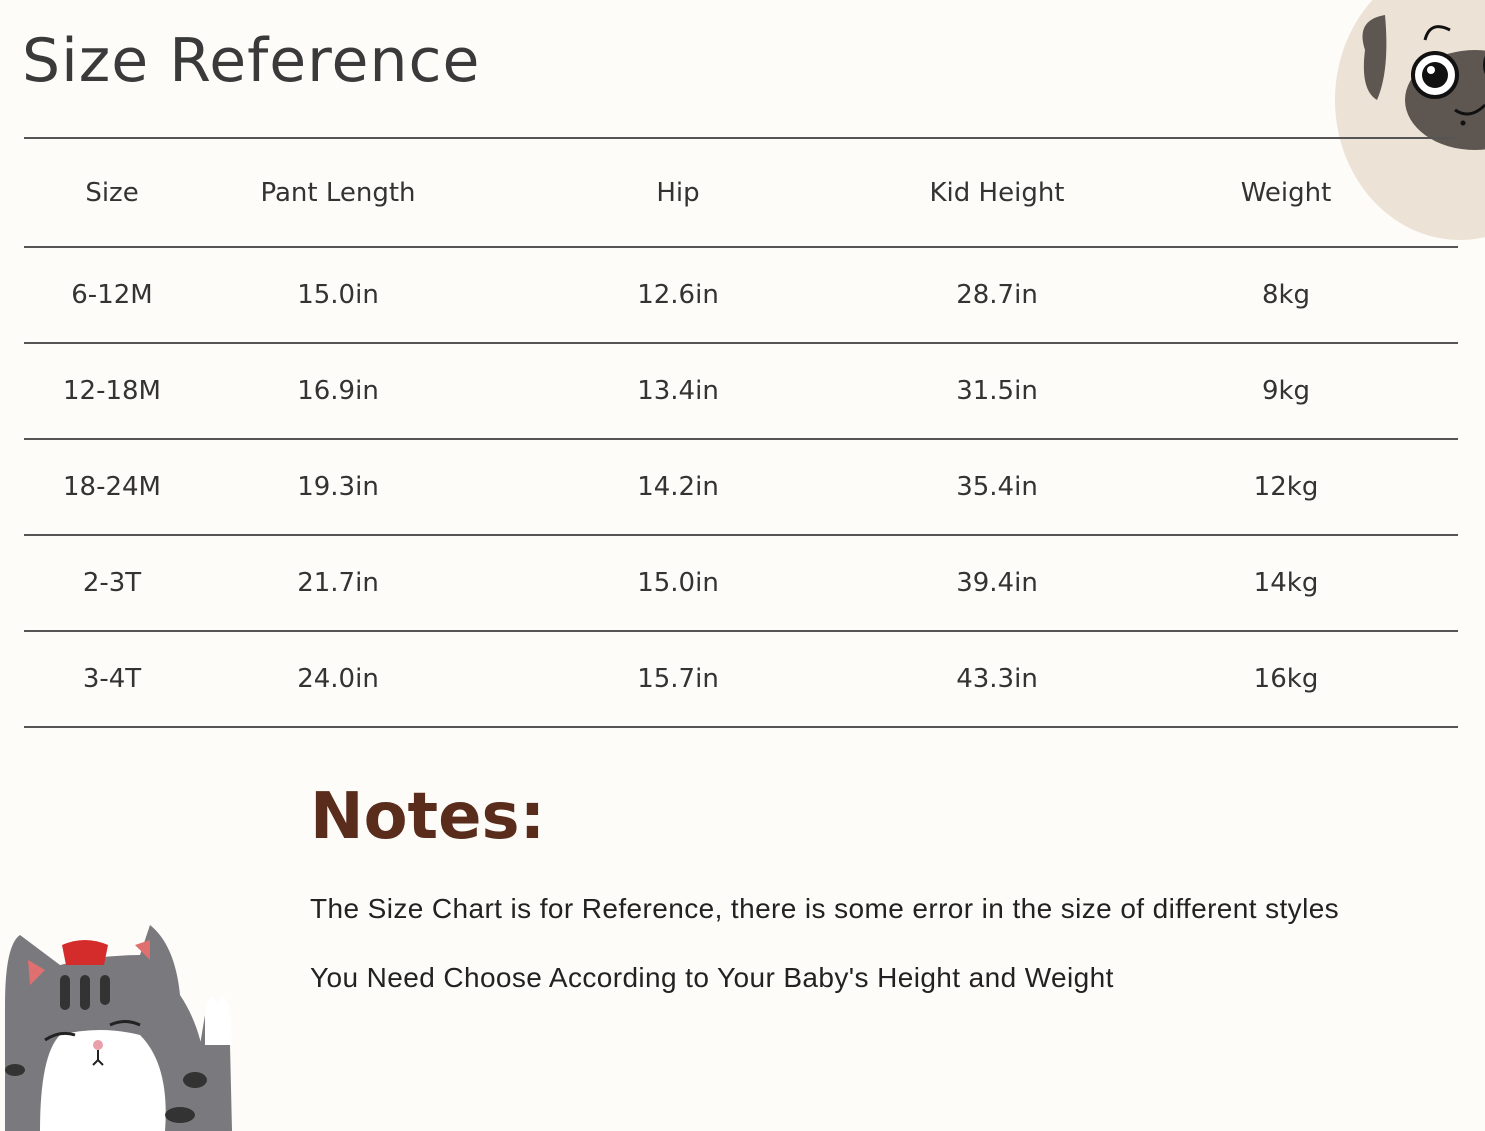  What do you see at coordinates (997, 295) in the screenshot?
I see `cell-kid-height: 28.7in` at bounding box center [997, 295].